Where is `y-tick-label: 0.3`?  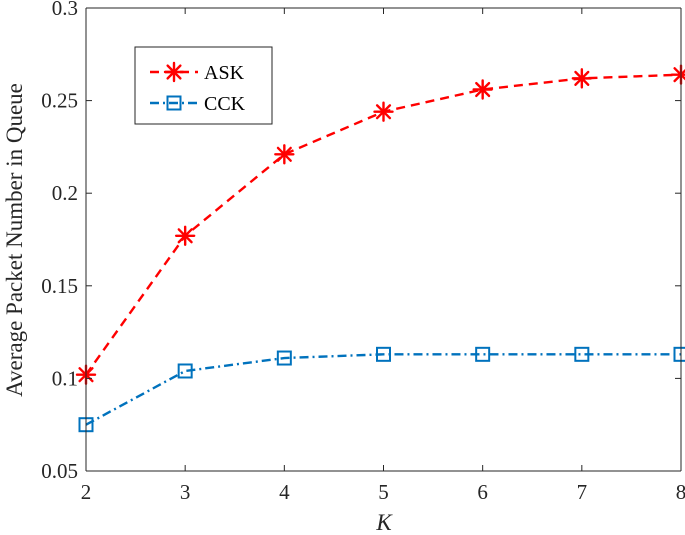
y-tick-label: 0.3 is located at coordinates (65, 10).